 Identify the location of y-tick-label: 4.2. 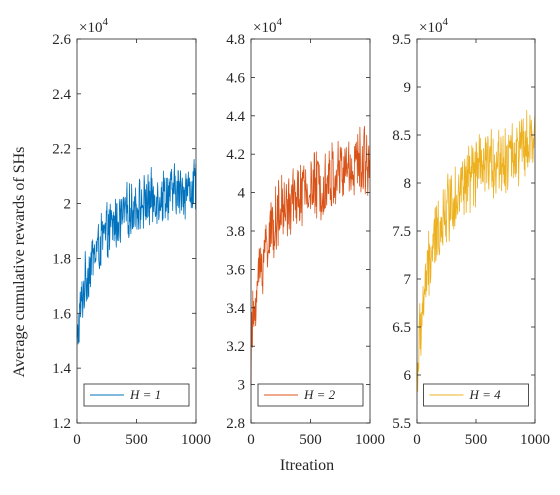
(235, 155).